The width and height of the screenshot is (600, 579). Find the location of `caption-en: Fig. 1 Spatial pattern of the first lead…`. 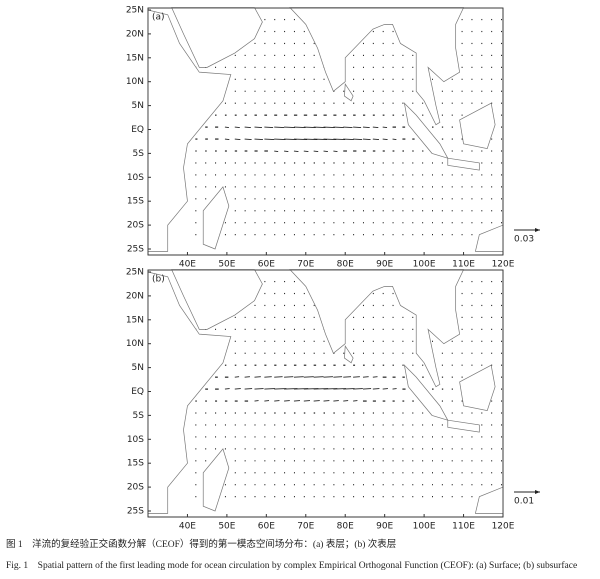

caption-en: Fig. 1 Spatial pattern of the first lead… is located at coordinates (291, 565).